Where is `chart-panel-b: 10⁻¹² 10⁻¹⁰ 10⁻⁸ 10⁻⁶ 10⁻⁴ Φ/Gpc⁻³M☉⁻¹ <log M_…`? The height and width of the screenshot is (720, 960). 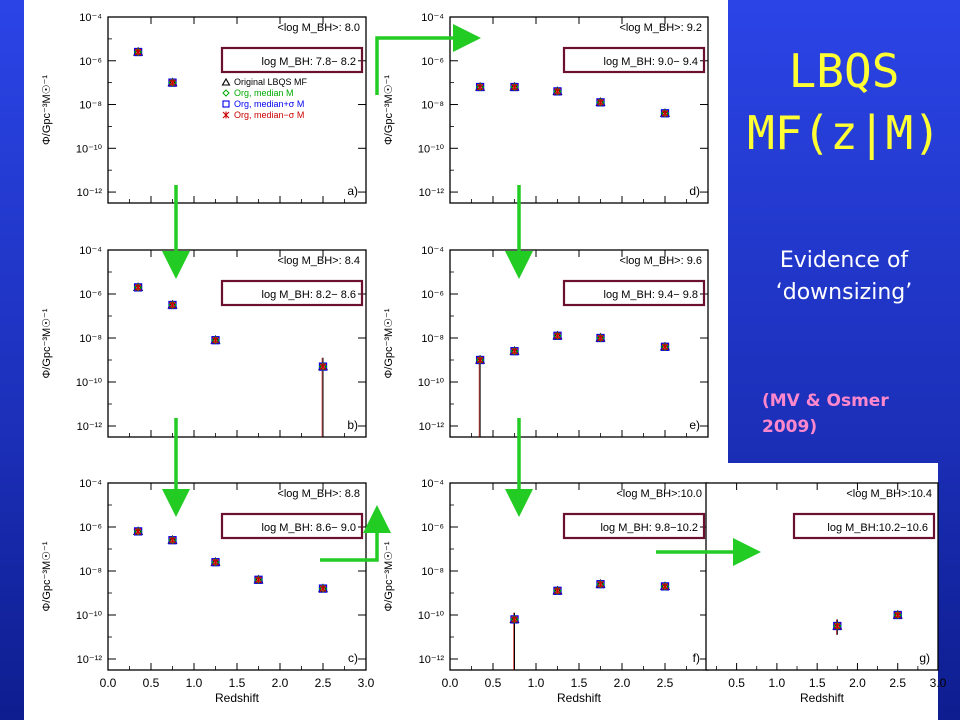
chart-panel-b: 10⁻¹² 10⁻¹⁰ 10⁻⁸ 10⁻⁶ 10⁻⁴ Φ/Gpc⁻³M☉⁻¹ <log M_… is located at coordinates (204, 341).